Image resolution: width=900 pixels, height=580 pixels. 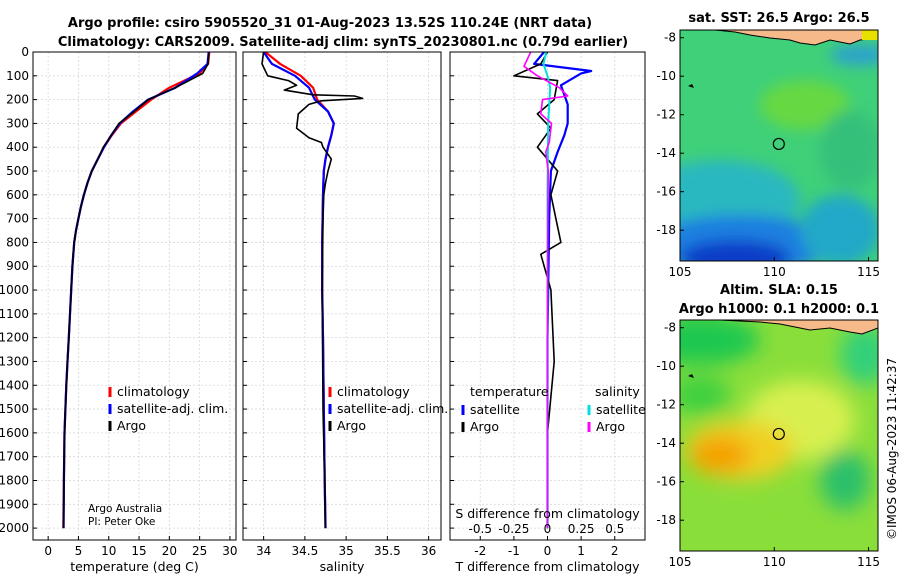 I want to click on alt-map, so click(x=779, y=435).